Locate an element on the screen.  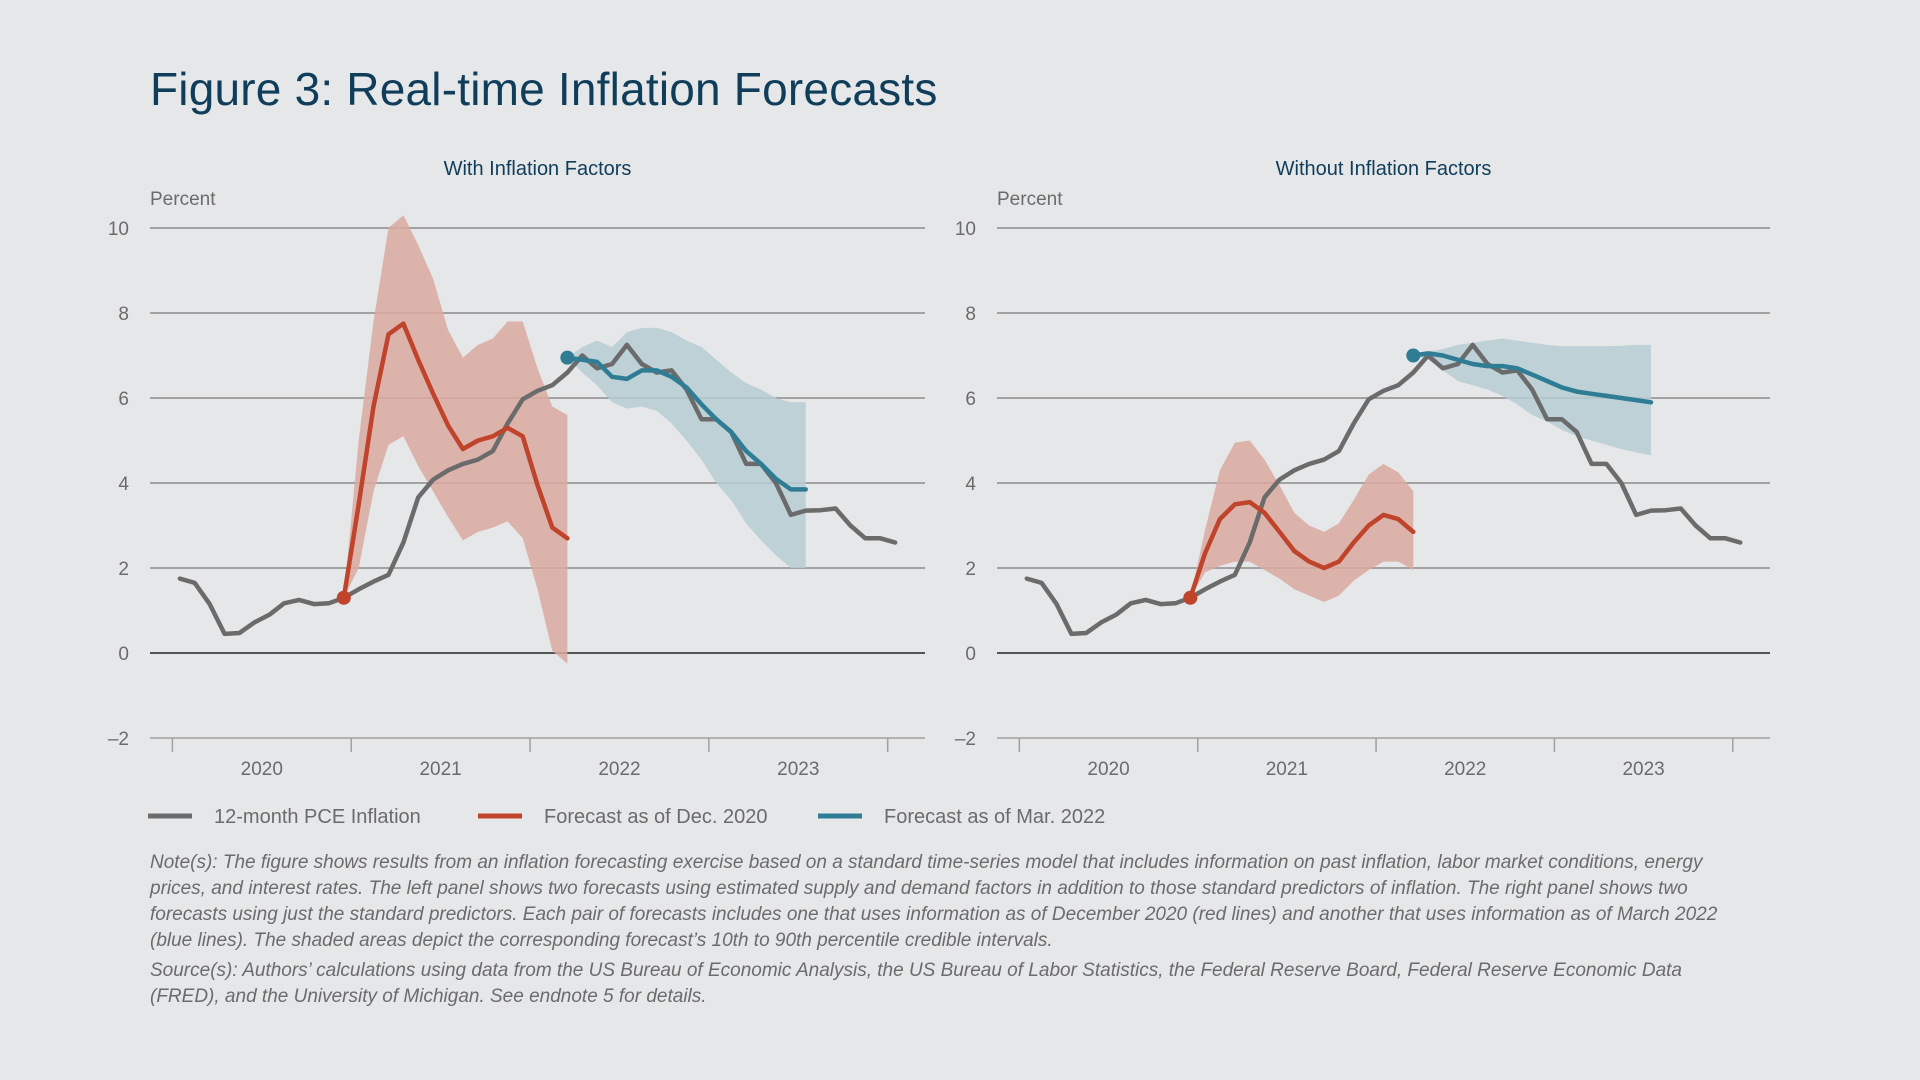
legend-label-dec2020: Forecast as of Dec. 2020 is located at coordinates (655, 817).